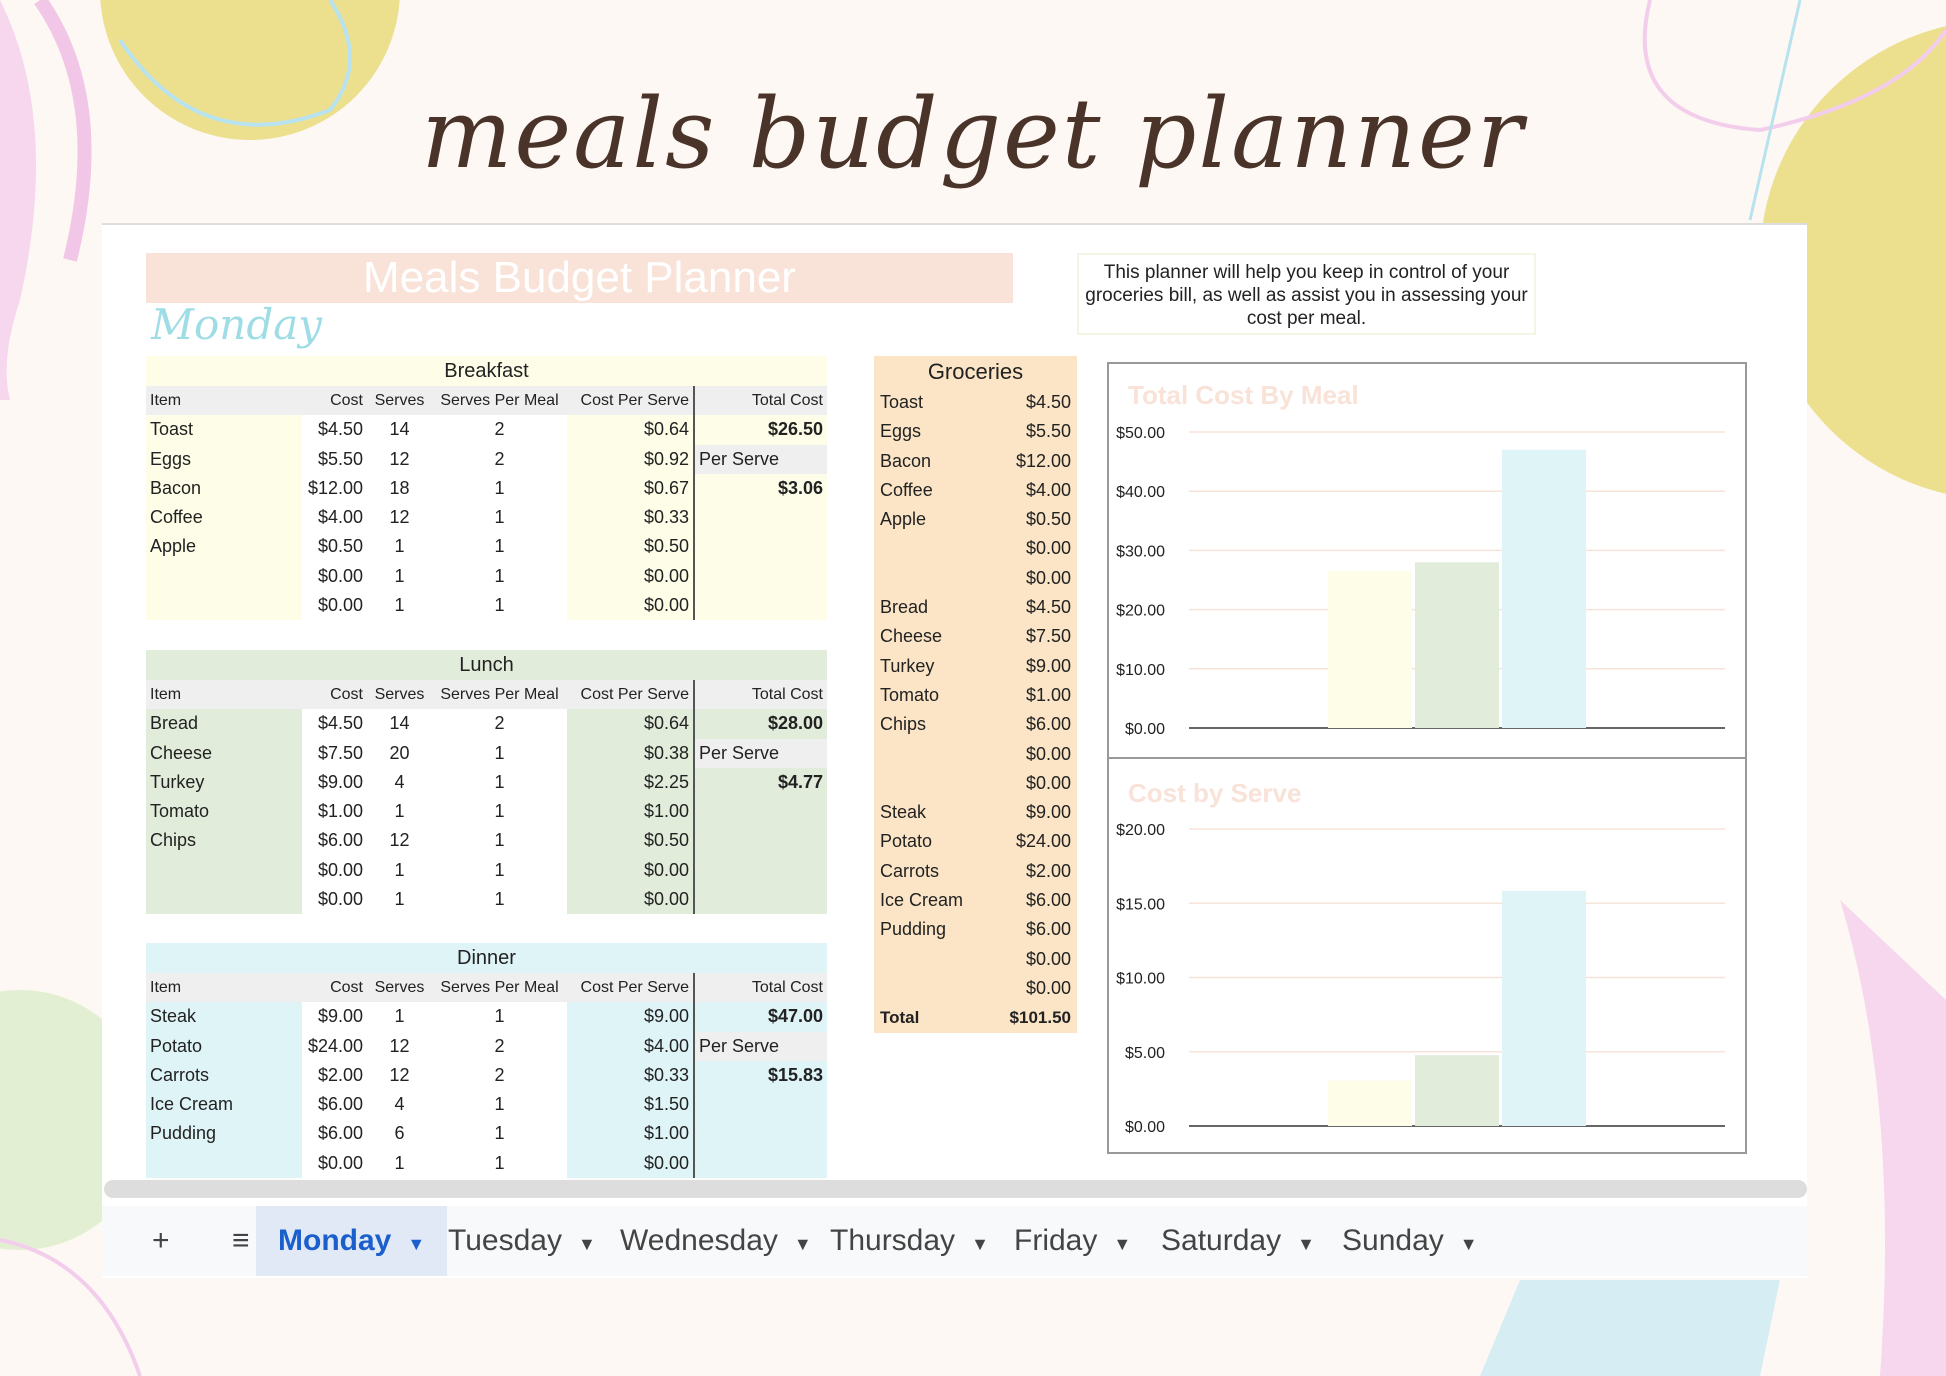 This screenshot has width=1946, height=1376. What do you see at coordinates (224, 430) in the screenshot?
I see `cell: Toast` at bounding box center [224, 430].